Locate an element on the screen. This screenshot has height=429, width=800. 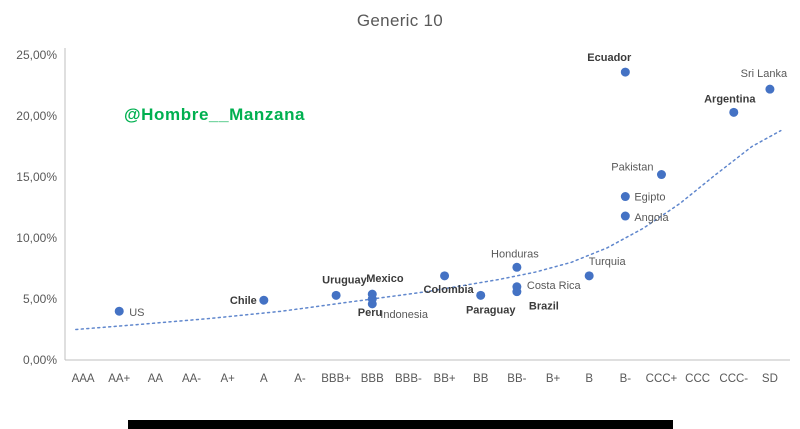
data-point-label-angola: Angola is located at coordinates (651, 218).